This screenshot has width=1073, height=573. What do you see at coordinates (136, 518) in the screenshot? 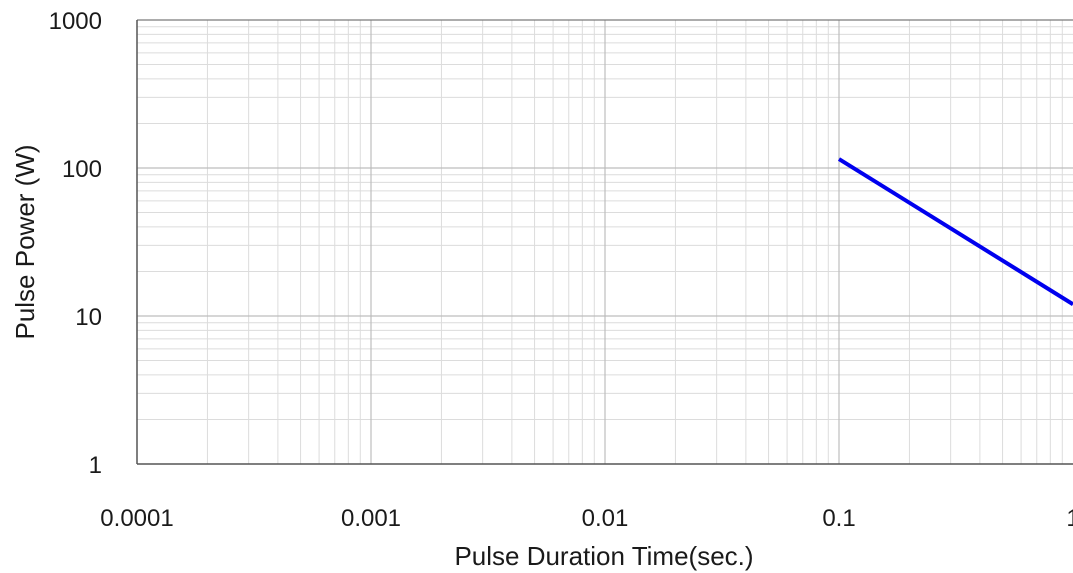
I see `x-tick-label: 0.0001` at bounding box center [136, 518].